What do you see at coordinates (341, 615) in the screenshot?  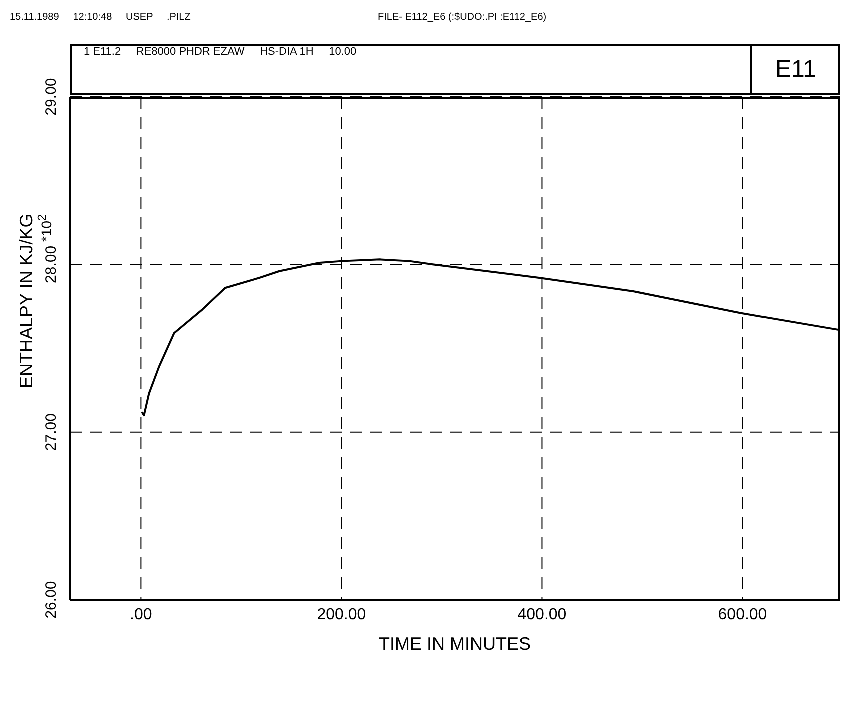 I see `x-tick-label: 200.00` at bounding box center [341, 615].